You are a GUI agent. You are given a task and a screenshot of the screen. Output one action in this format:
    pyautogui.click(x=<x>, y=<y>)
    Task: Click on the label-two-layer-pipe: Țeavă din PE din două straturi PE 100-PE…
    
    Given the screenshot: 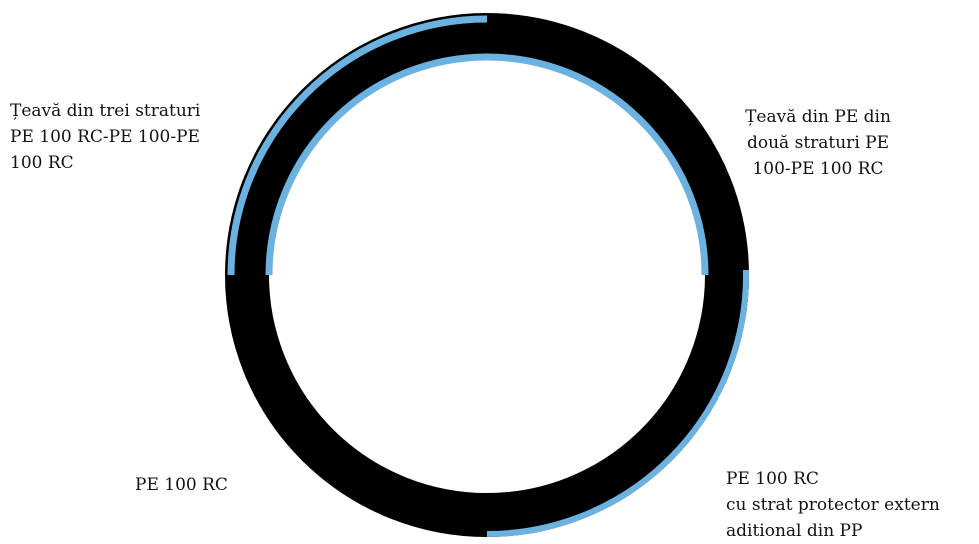 What is the action you would take?
    pyautogui.click(x=818, y=143)
    